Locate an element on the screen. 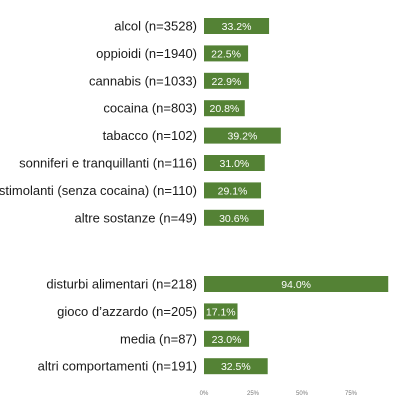 The height and width of the screenshot is (396, 402). category-label: altre sostanze (n=49) is located at coordinates (136, 217).